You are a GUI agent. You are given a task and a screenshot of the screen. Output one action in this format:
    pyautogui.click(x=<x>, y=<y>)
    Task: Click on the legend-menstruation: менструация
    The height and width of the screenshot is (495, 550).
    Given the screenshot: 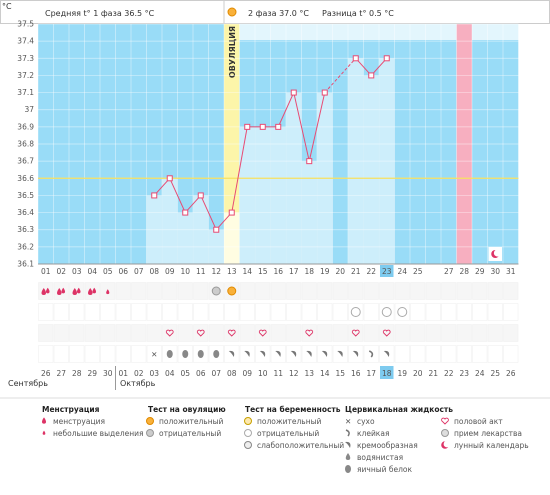 What is the action you would take?
    pyautogui.click(x=79, y=421)
    